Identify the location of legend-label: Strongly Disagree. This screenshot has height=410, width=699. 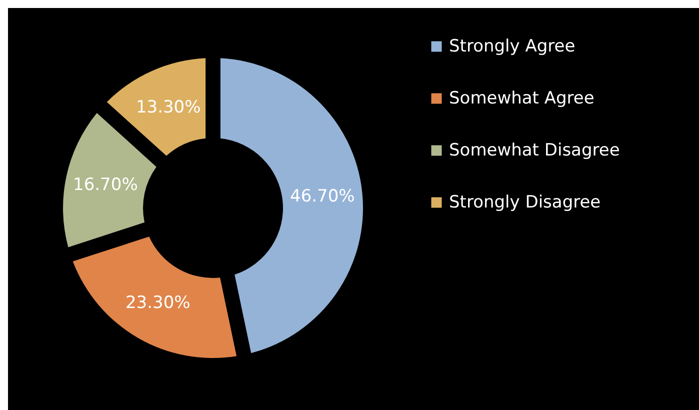
(525, 202).